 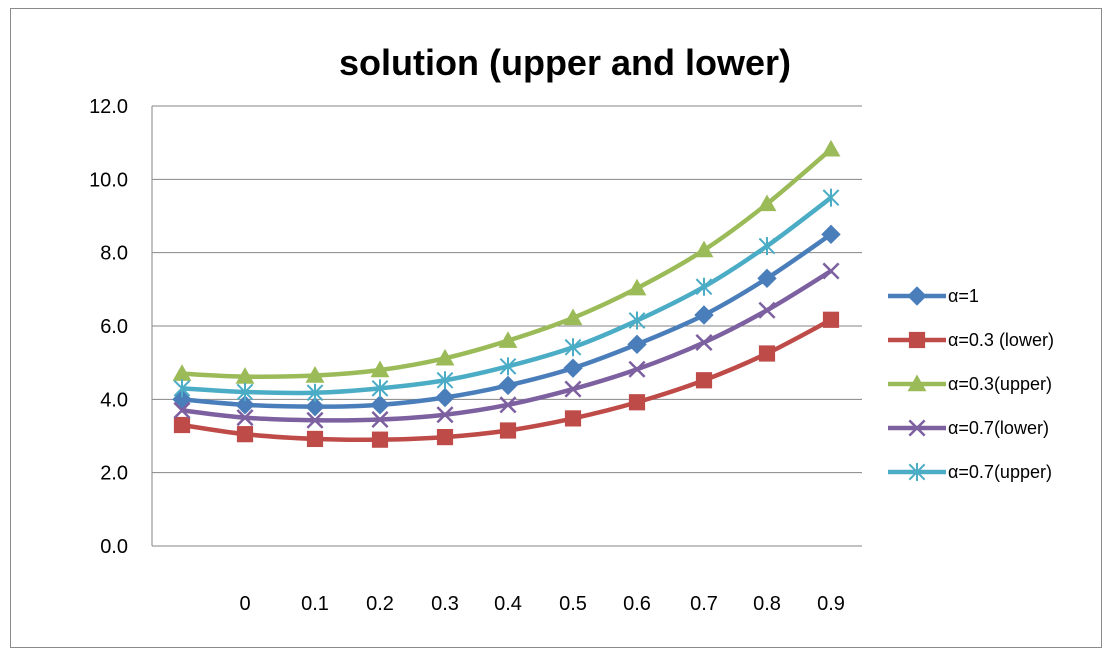 I want to click on legend-entry: α=1, so click(x=933, y=296).